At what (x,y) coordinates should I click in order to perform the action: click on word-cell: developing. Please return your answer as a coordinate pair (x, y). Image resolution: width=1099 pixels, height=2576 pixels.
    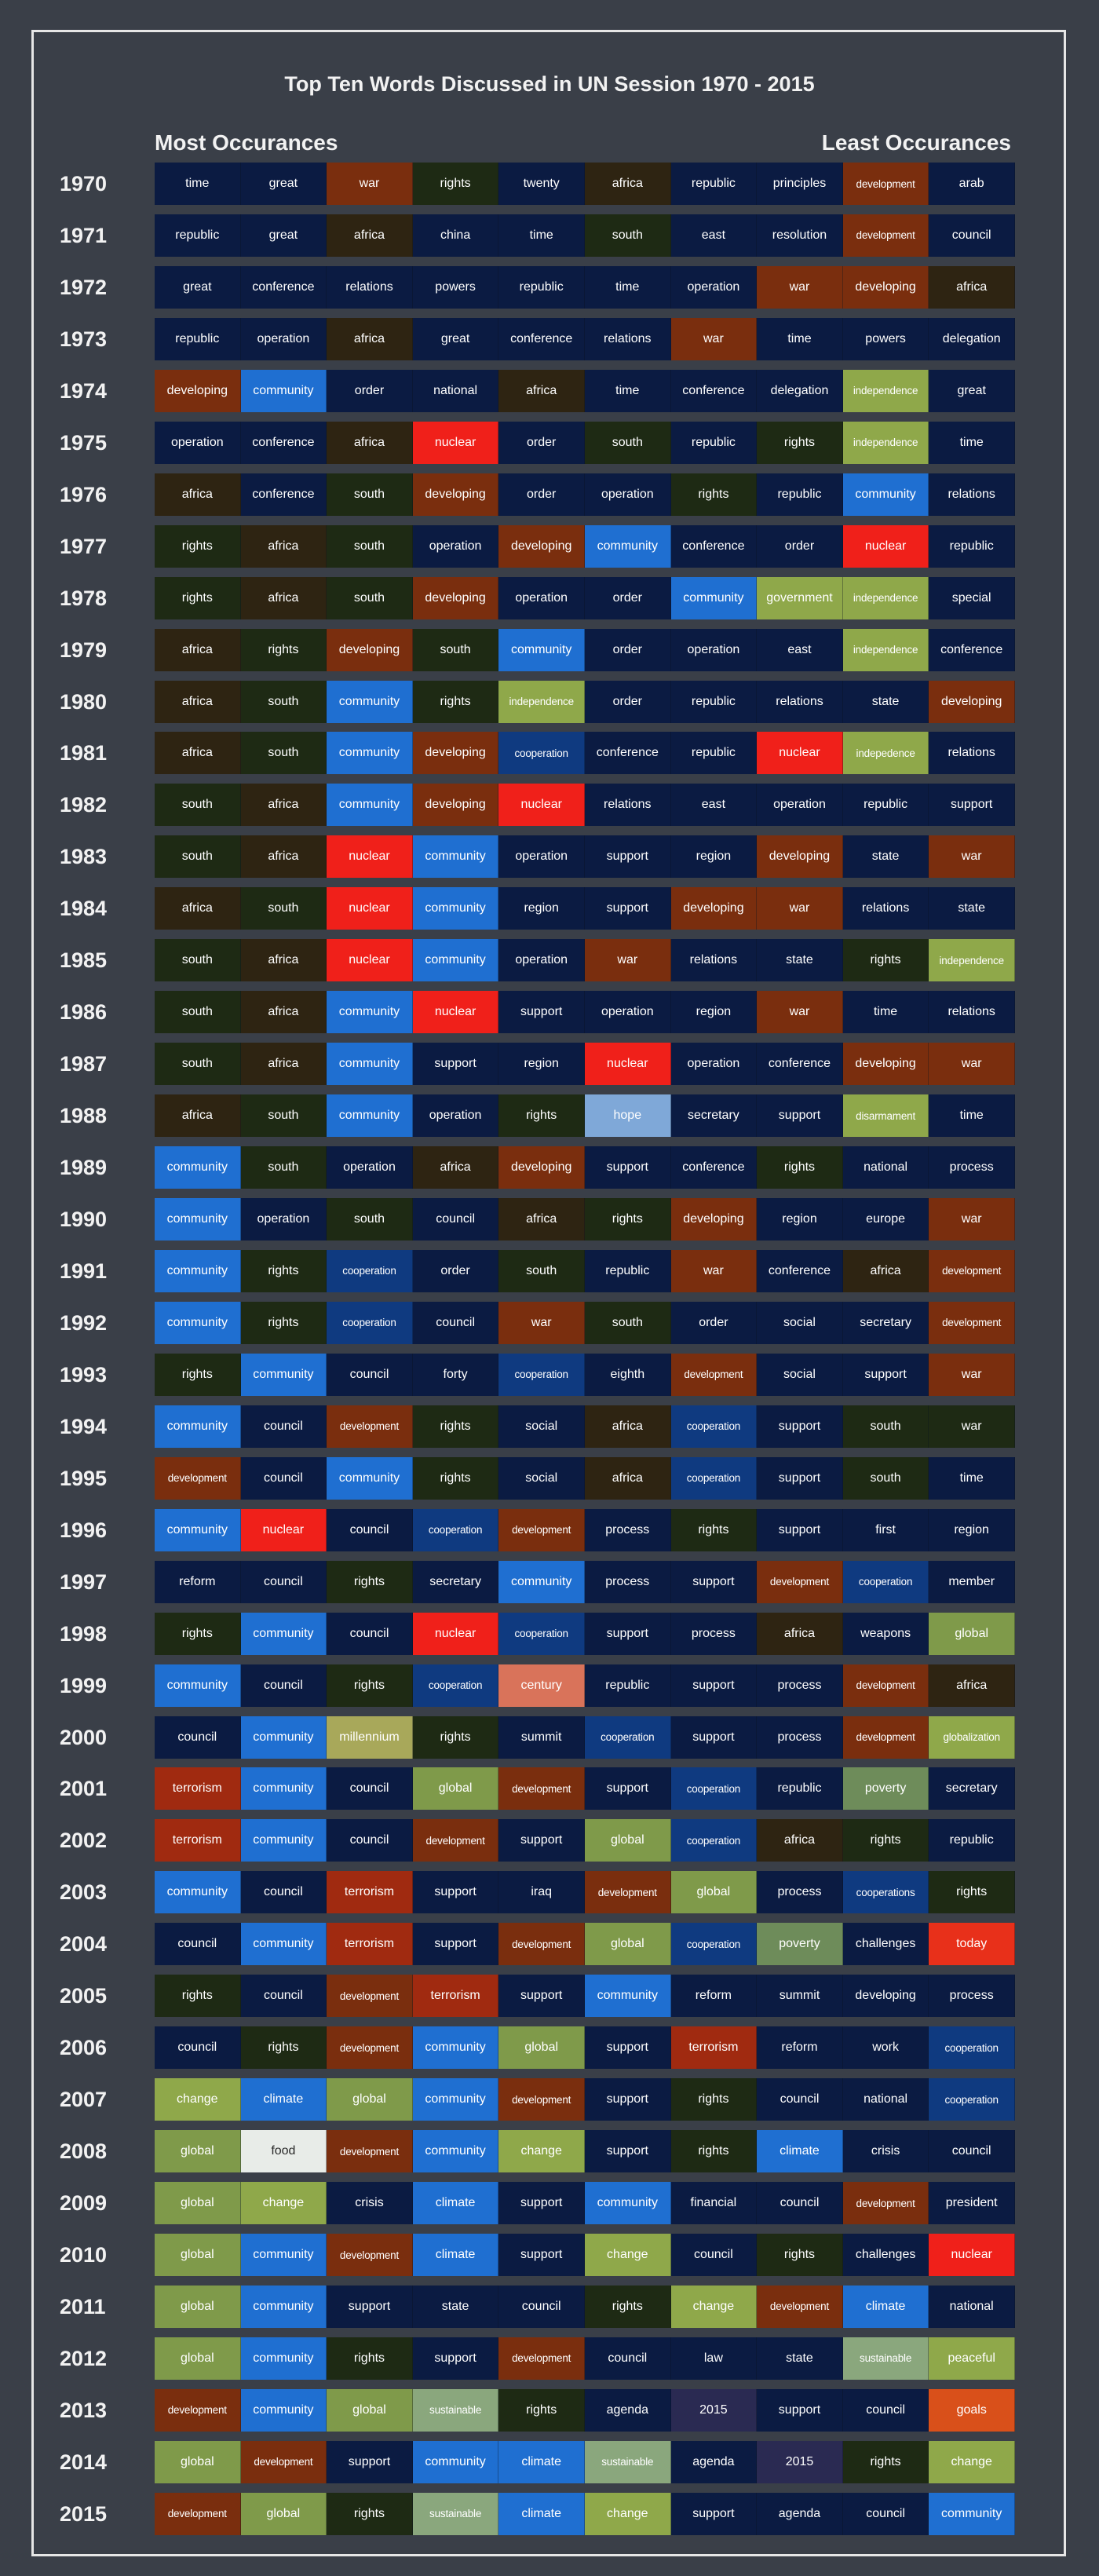
    Looking at the image, I should click on (972, 701).